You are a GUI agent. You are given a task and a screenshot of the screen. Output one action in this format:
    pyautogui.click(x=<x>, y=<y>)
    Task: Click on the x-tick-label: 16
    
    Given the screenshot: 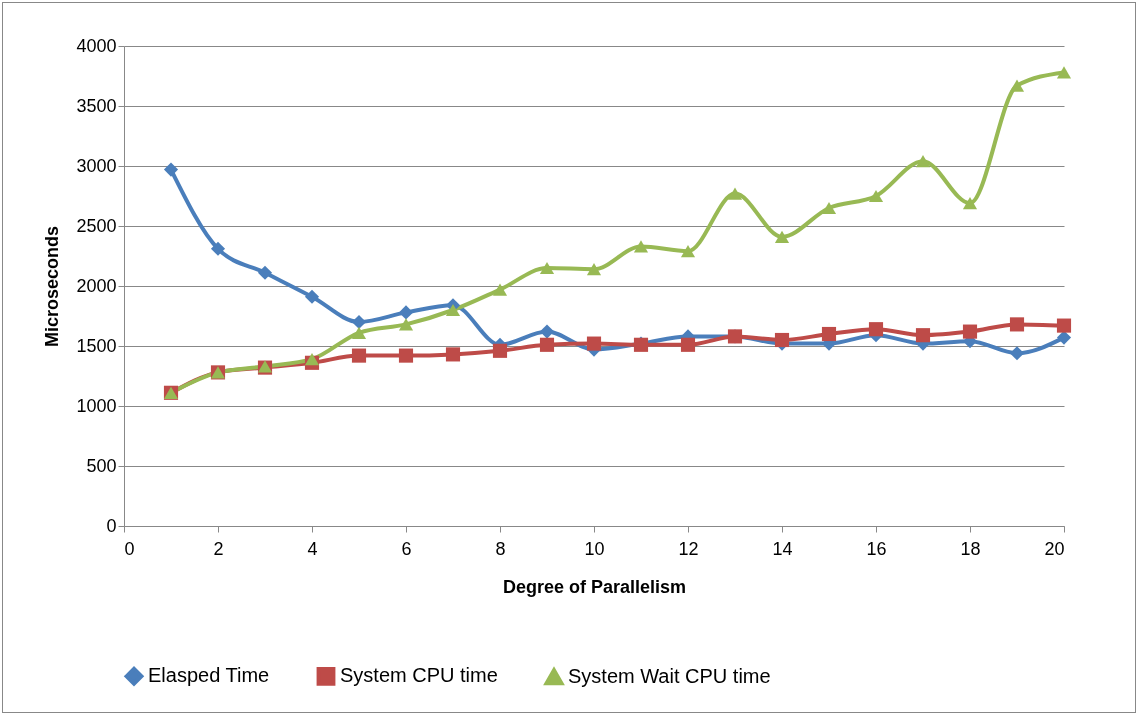 What is the action you would take?
    pyautogui.click(x=876, y=548)
    